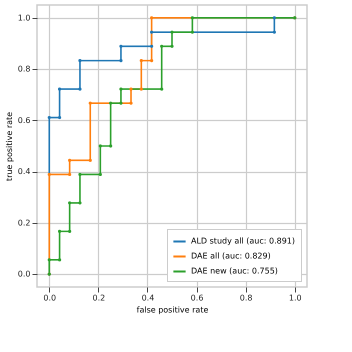  I want to click on legend-label: DAE all (auc: 0.829), so click(231, 256).